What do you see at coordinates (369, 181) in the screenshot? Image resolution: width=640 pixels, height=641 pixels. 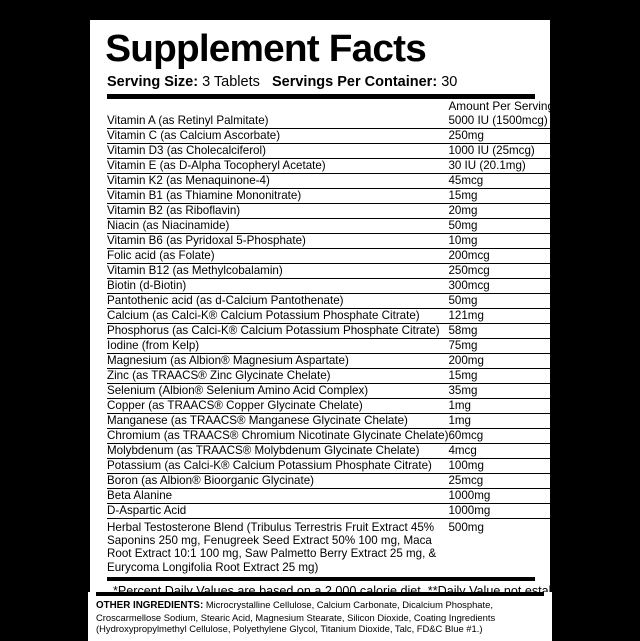 I see `table-row: Vitamin K2 (as Menaquinone-4) 45mcg 37%` at bounding box center [369, 181].